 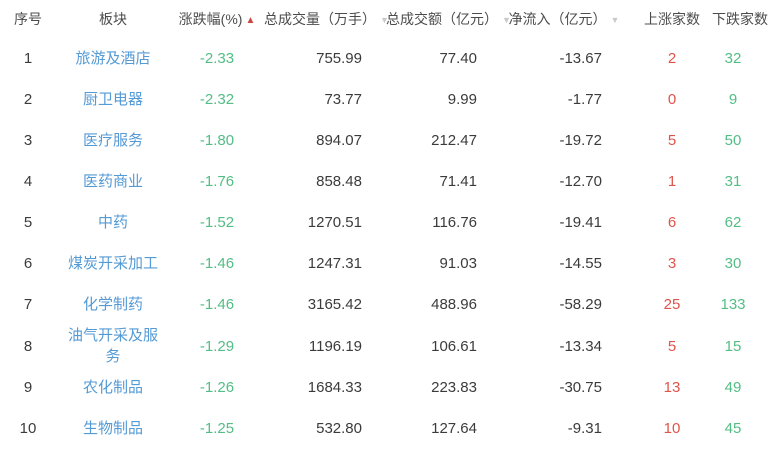 I want to click on cell-turnover: 223.83, so click(x=454, y=387).